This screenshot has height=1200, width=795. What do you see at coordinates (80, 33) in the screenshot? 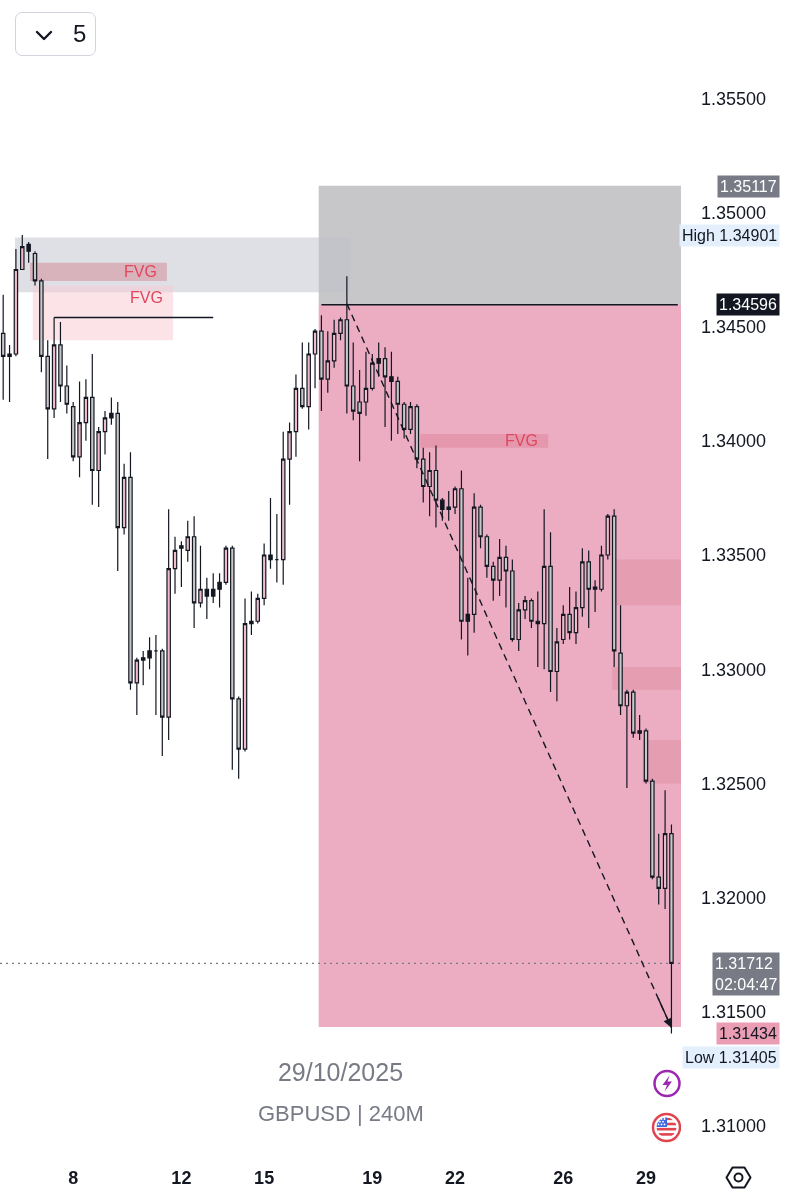
I see `annotation: 5` at bounding box center [80, 33].